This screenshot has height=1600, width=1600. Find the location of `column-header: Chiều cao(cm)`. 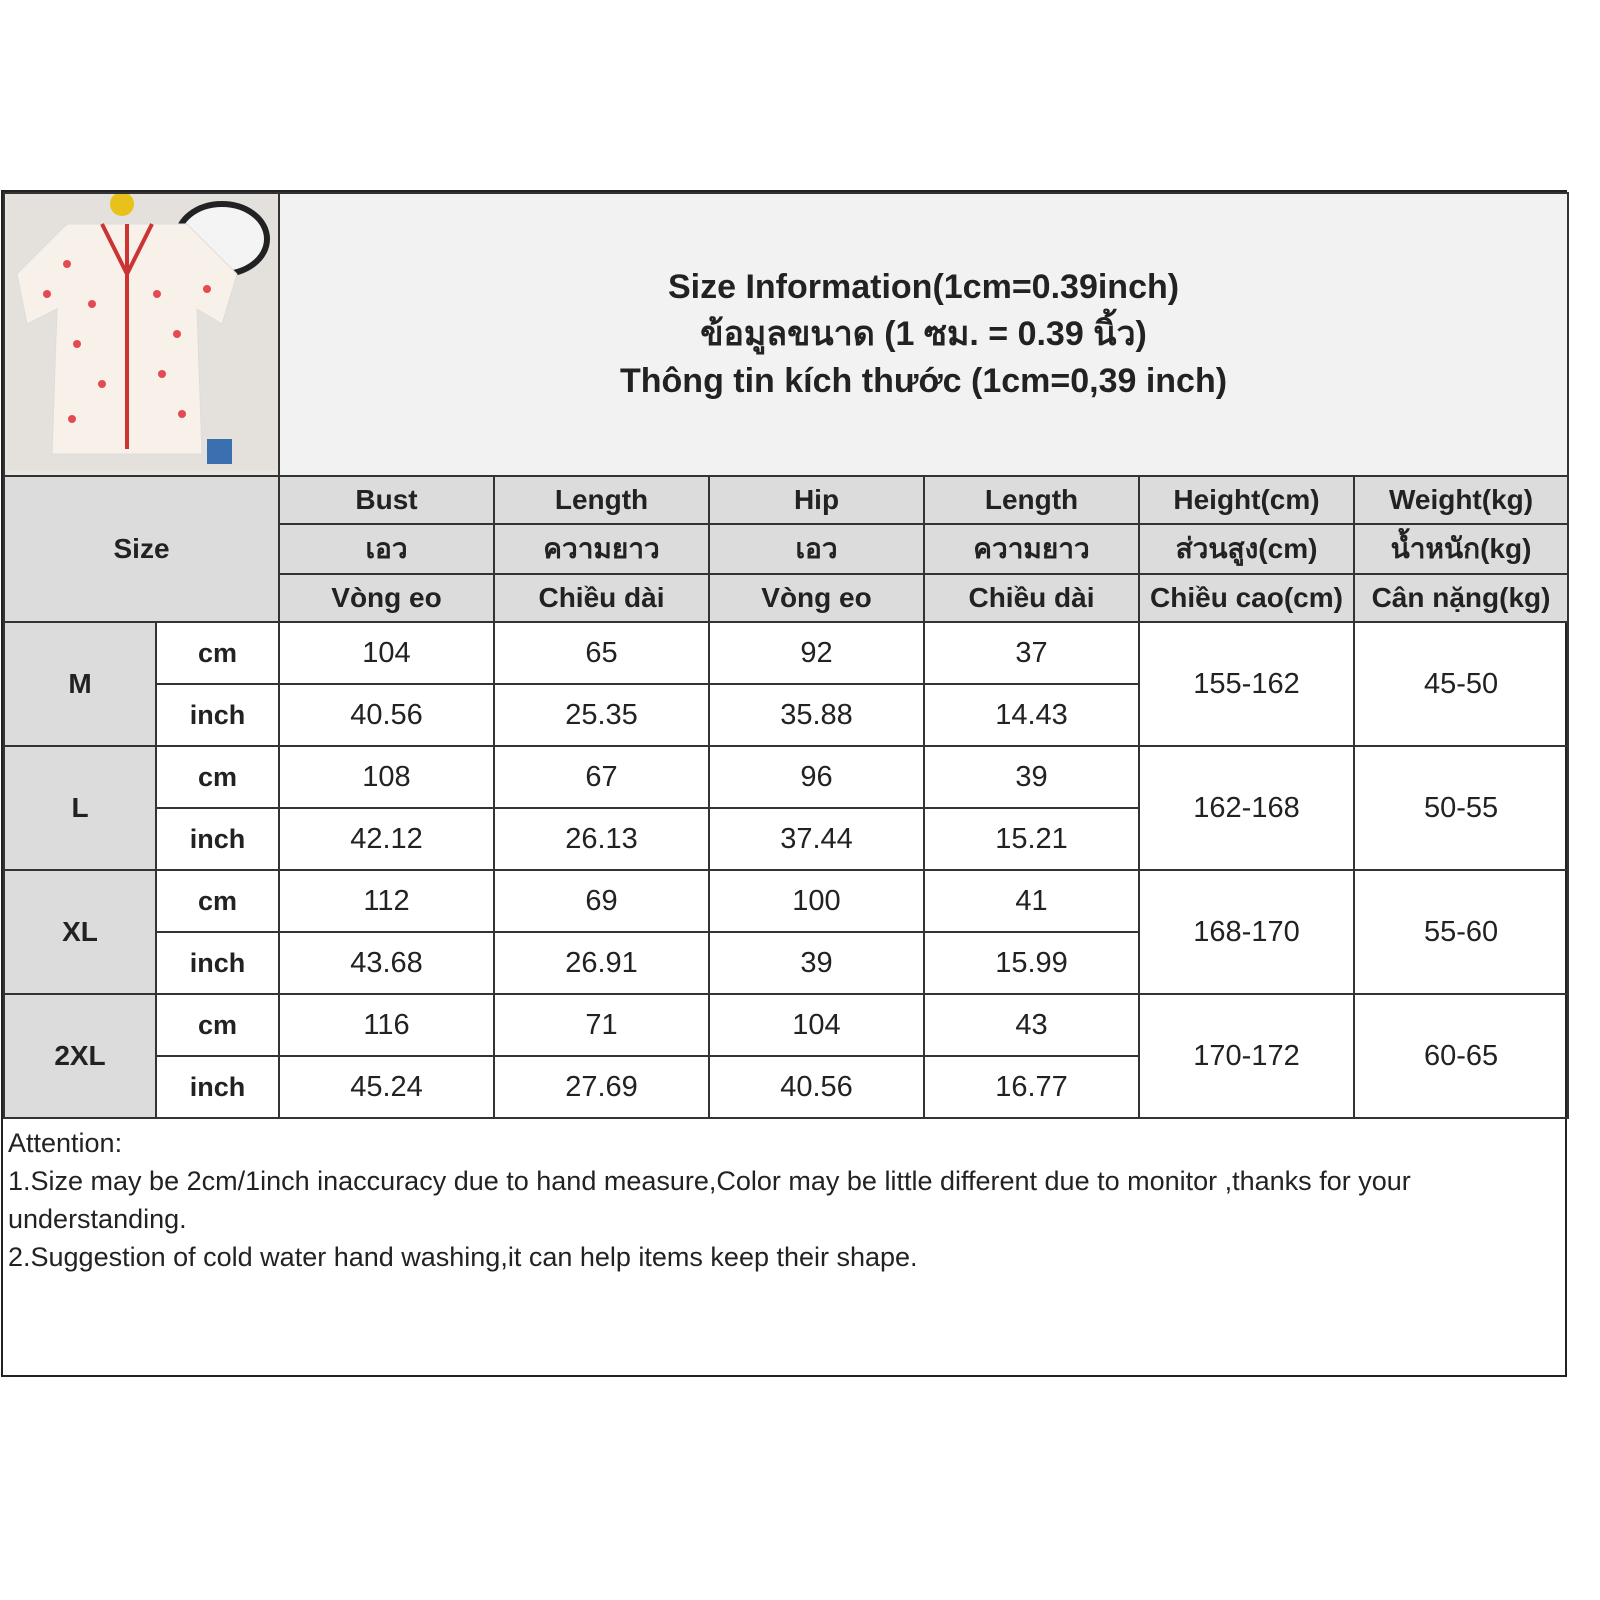

column-header: Chiều cao(cm) is located at coordinates (1246, 598).